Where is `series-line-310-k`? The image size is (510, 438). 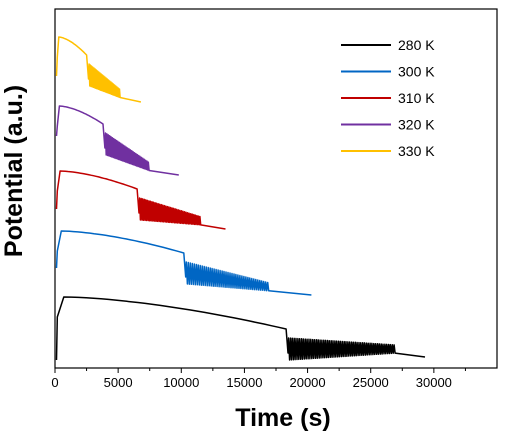
series-line-310-k is located at coordinates (140, 200).